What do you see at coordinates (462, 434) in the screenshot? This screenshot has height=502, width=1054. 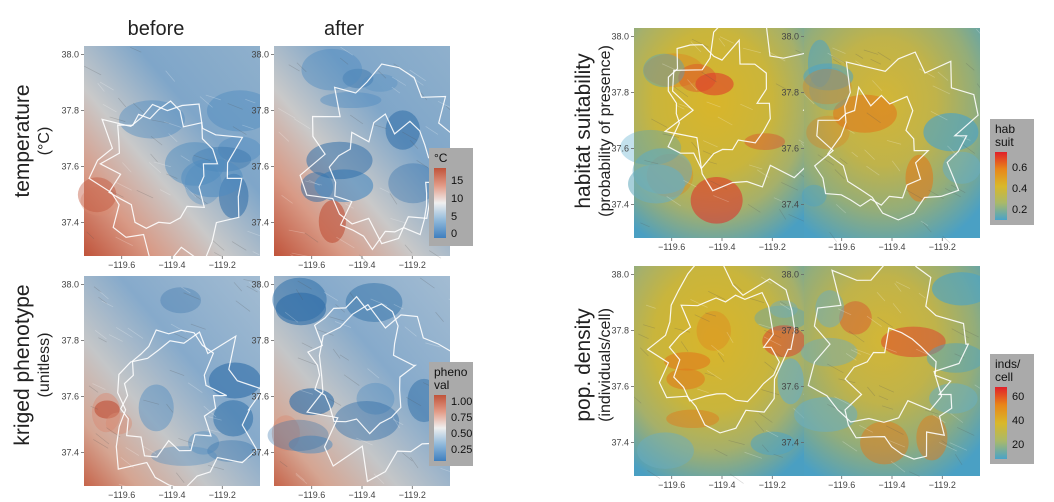 I see `legend-phenotype-label: 0.50` at bounding box center [462, 434].